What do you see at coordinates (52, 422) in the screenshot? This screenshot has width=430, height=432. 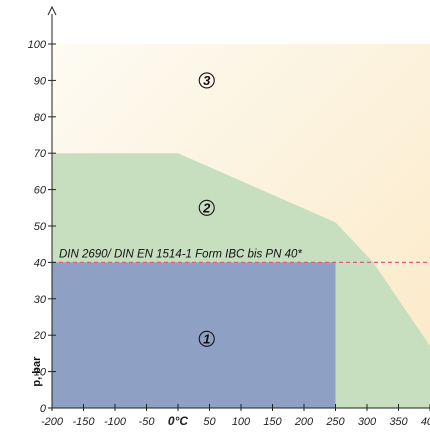 I see `x-tick-label--200: -200` at bounding box center [52, 422].